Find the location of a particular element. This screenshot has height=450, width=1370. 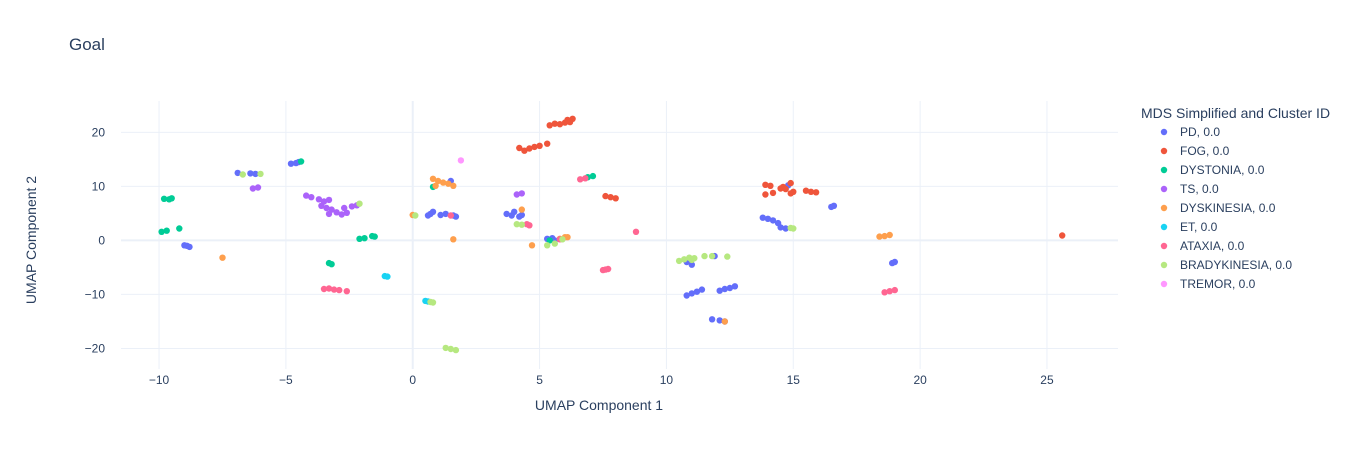

x-tick-label: 10 is located at coordinates (667, 380).